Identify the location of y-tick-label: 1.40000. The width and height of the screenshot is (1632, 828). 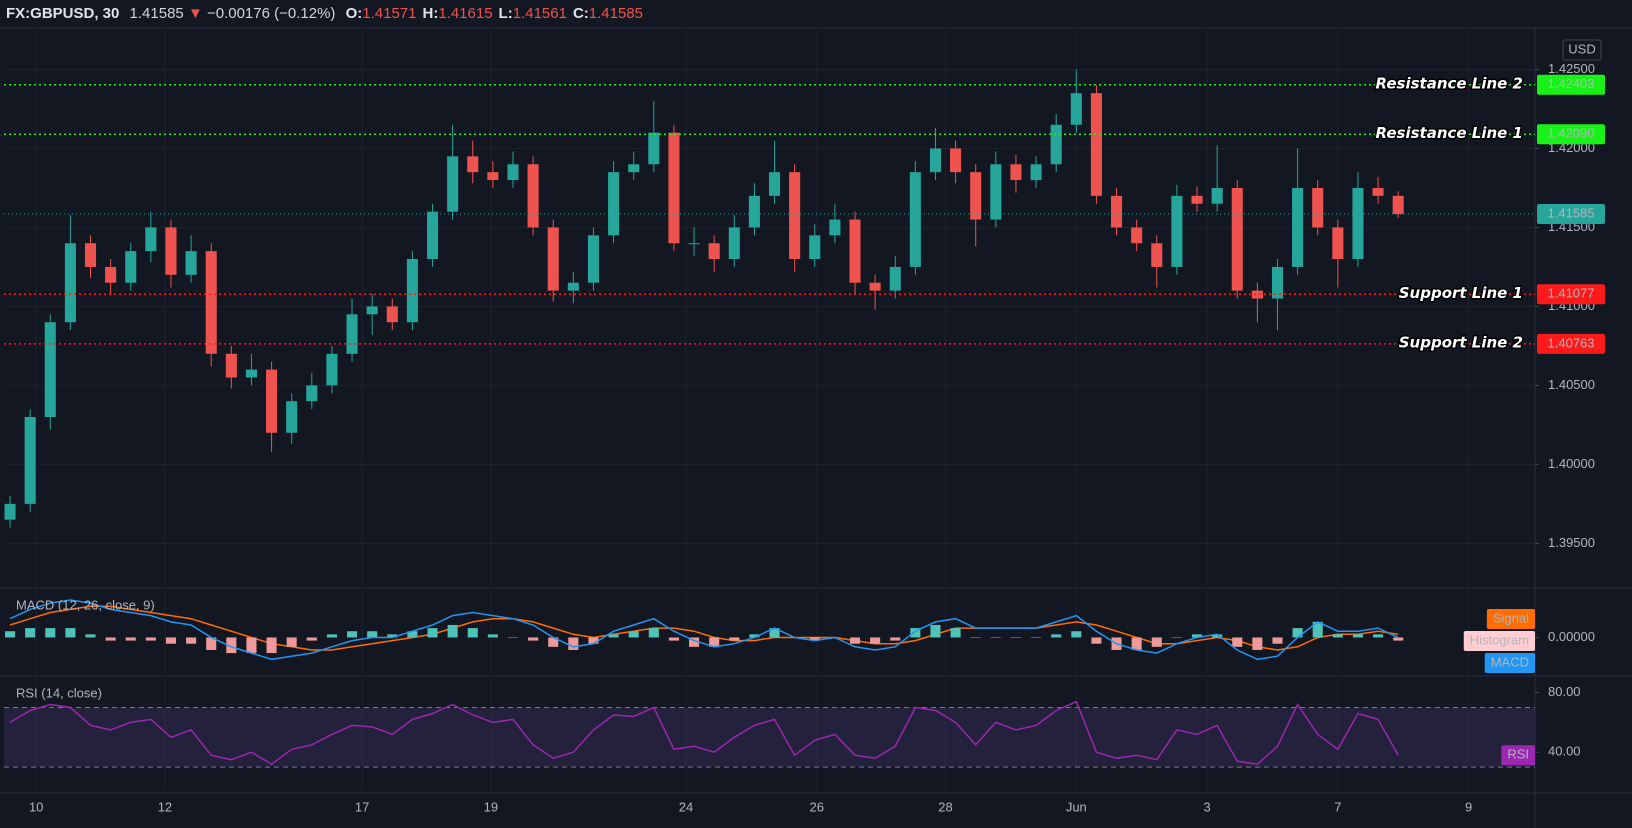
(1571, 463).